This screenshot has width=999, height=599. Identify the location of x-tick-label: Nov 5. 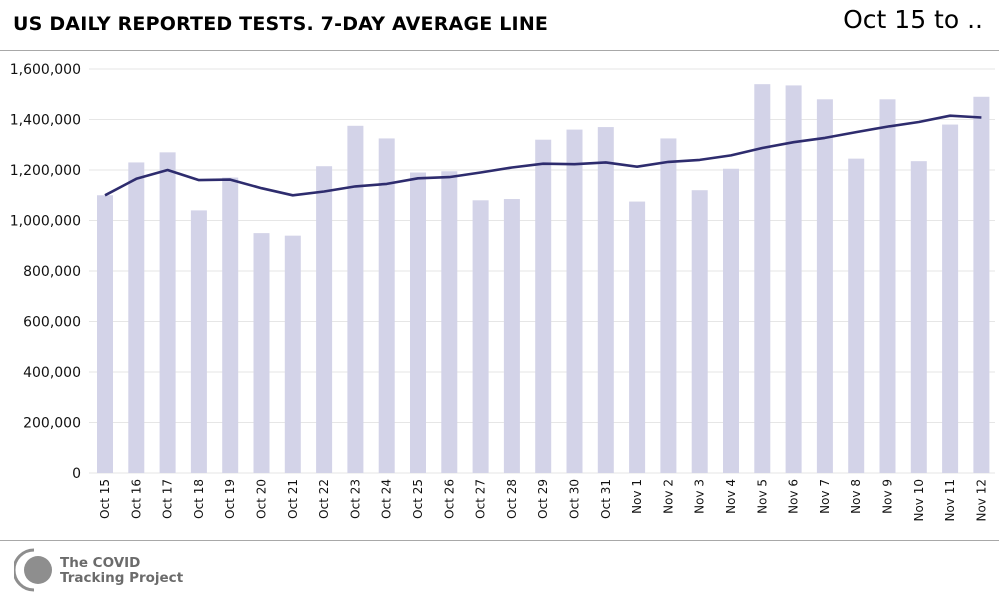
(762, 496).